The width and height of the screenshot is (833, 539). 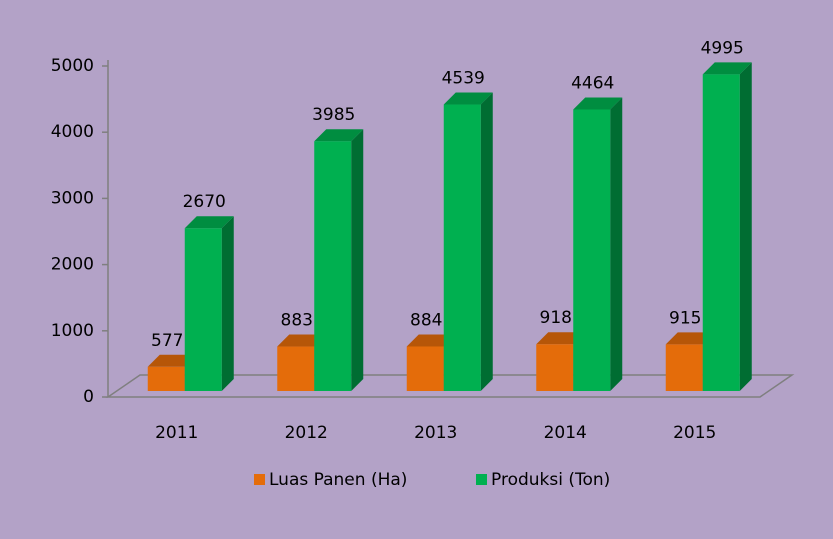 What do you see at coordinates (685, 318) in the screenshot?
I see `data-label: 915` at bounding box center [685, 318].